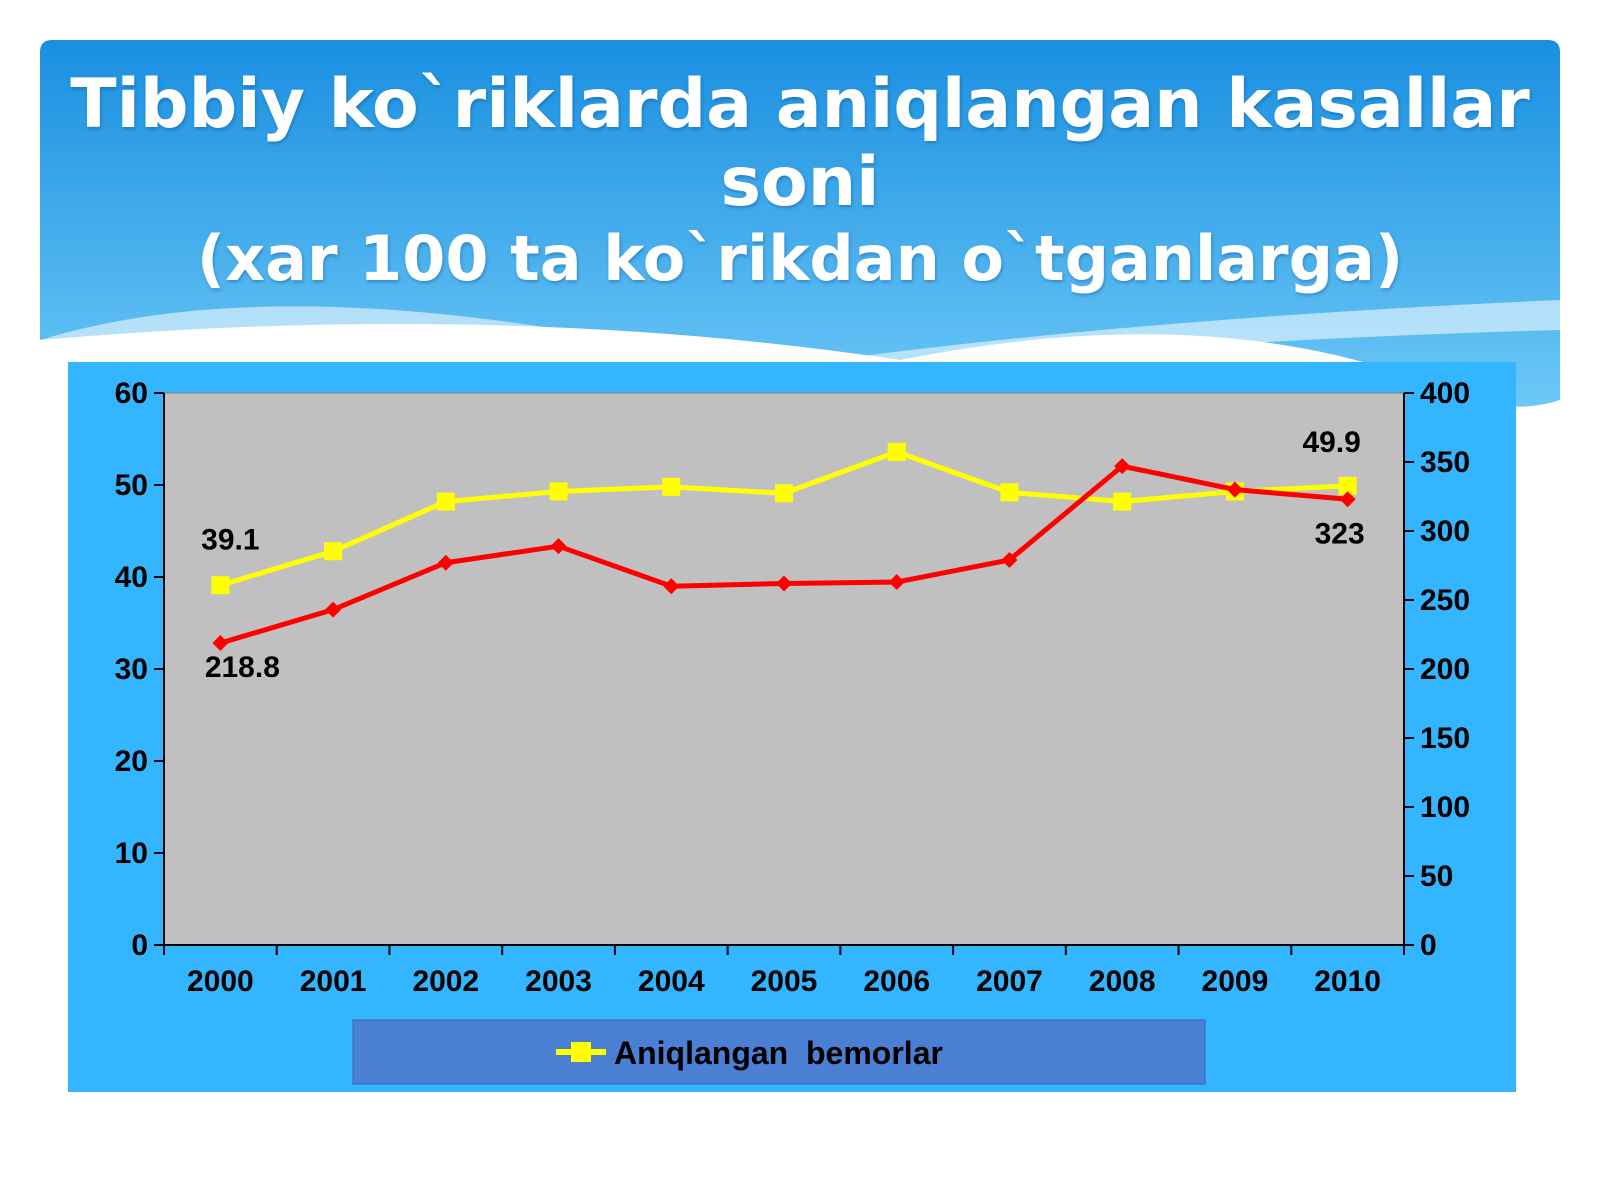 This screenshot has width=1600, height=1200. I want to click on right-tick-label: 50, so click(1436, 876).